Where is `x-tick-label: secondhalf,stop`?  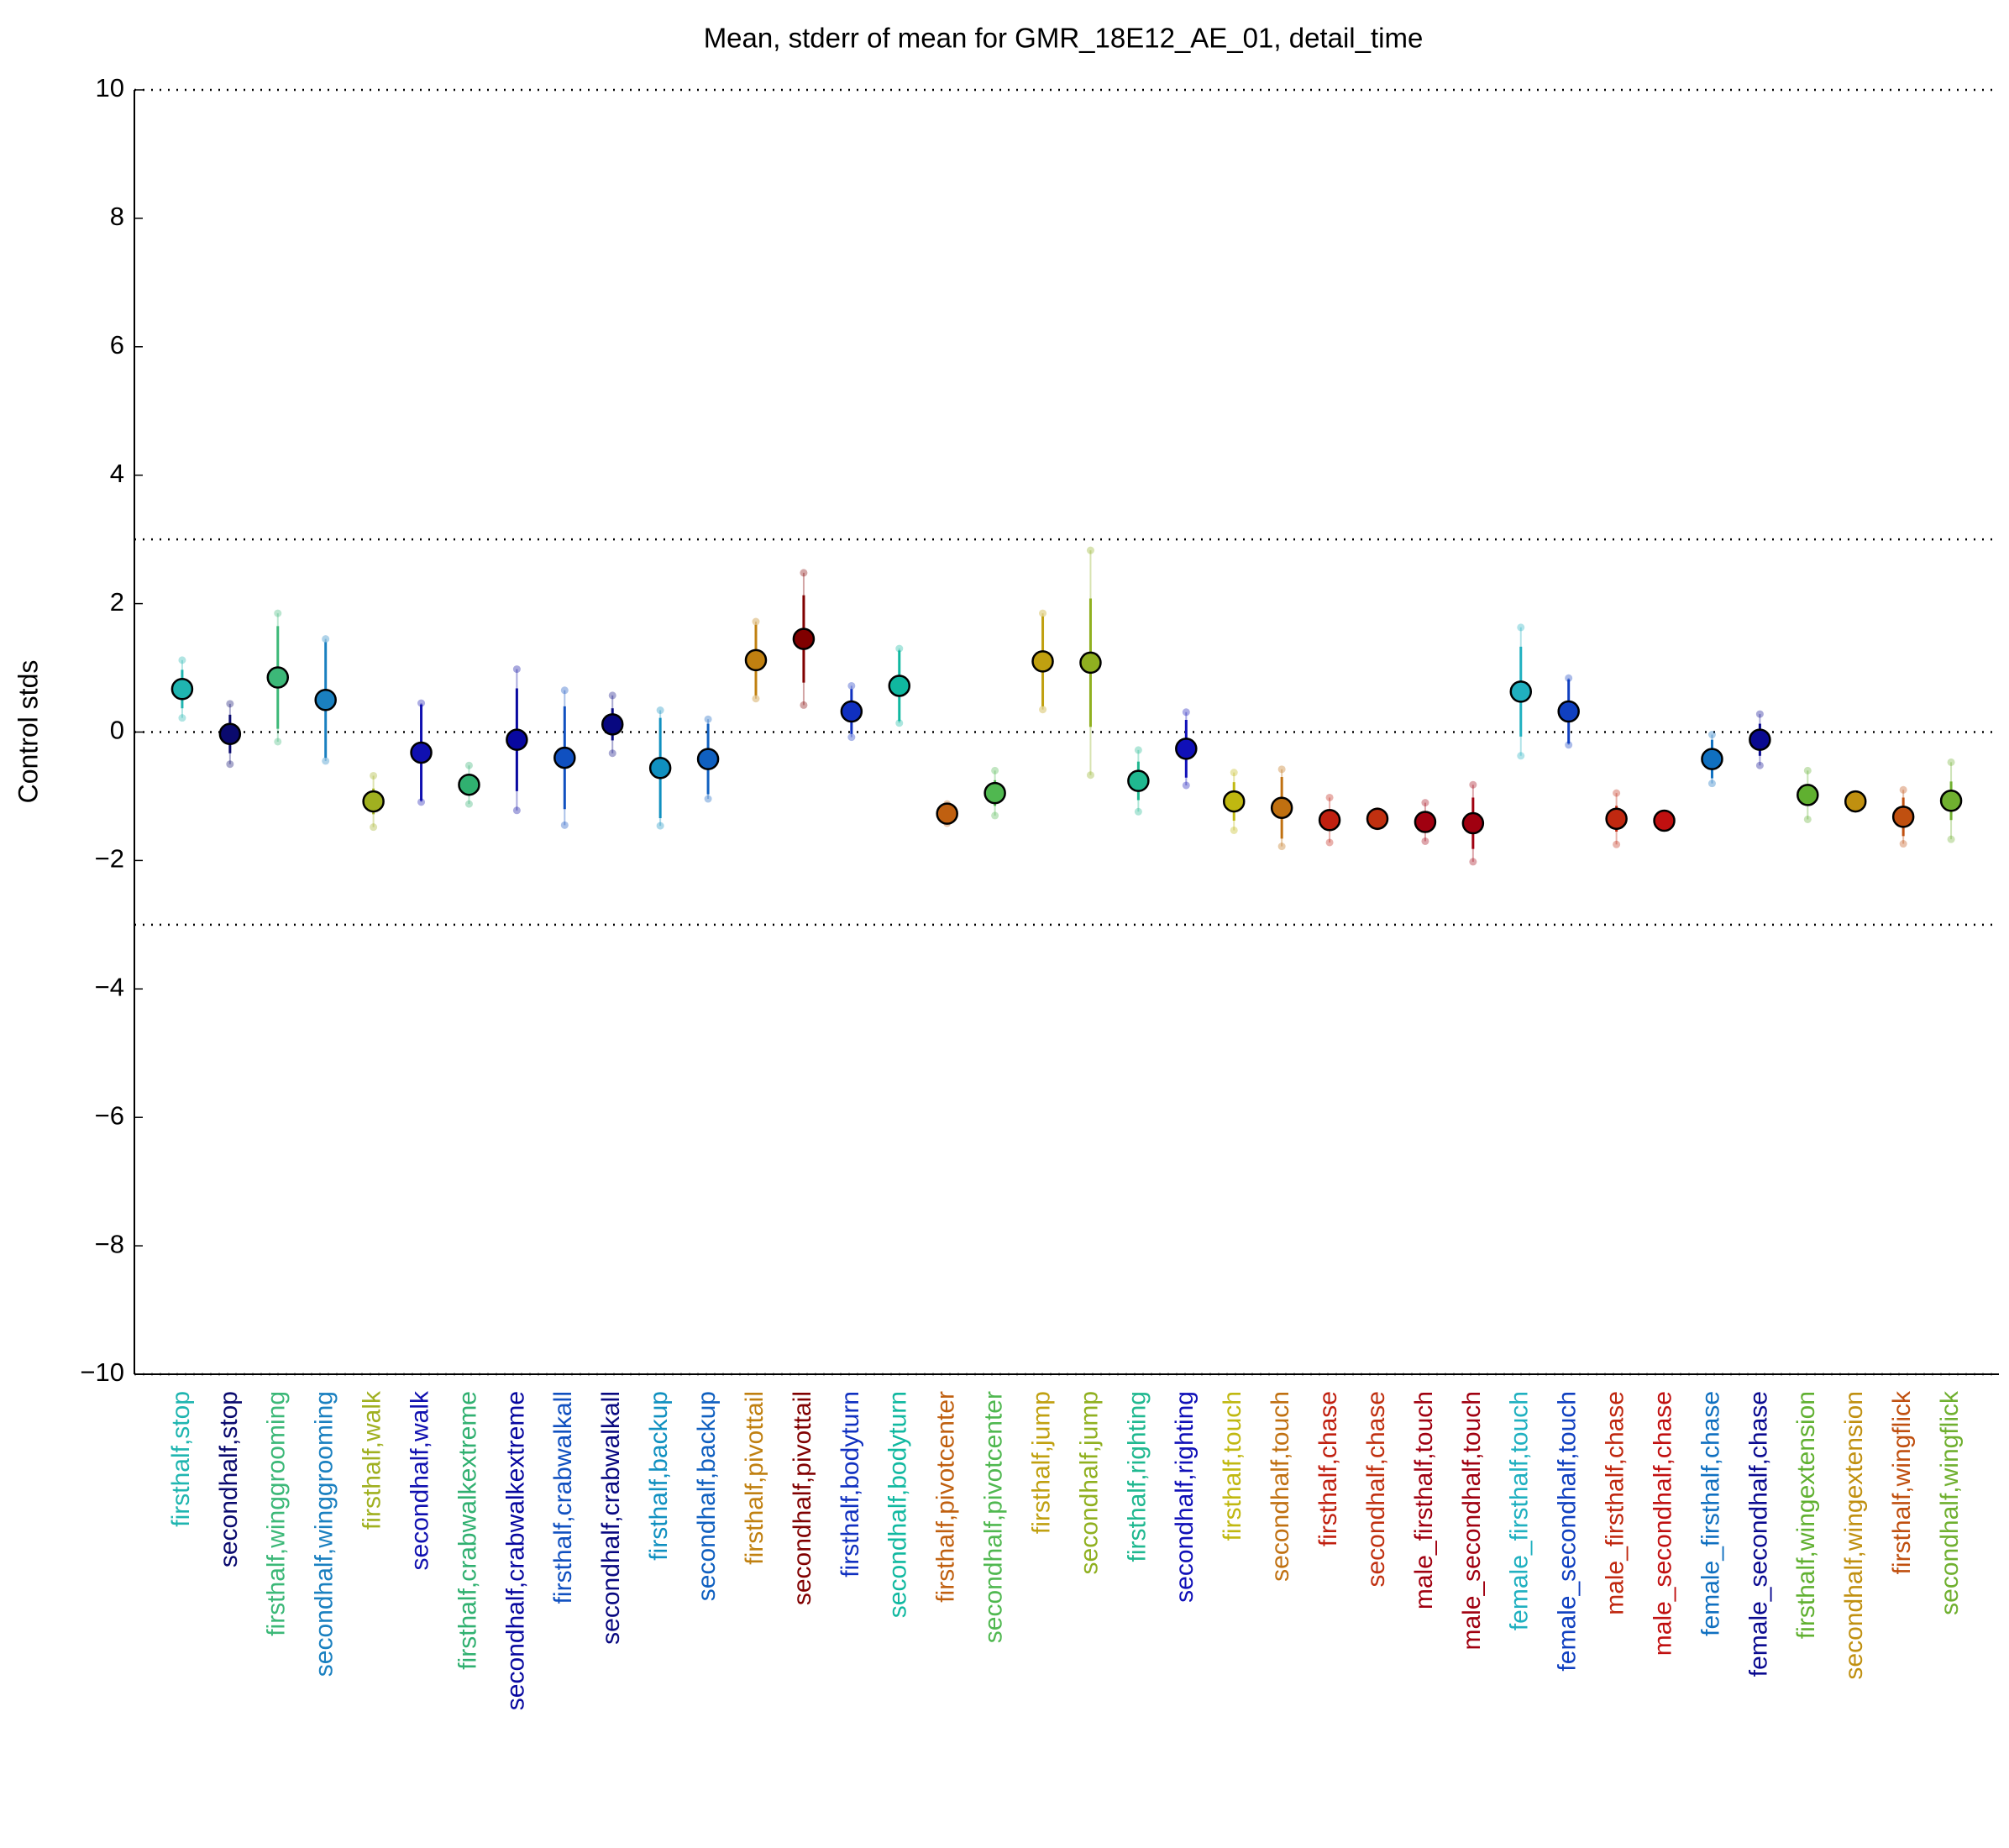
x-tick-label: secondhalf,stop is located at coordinates (229, 1479).